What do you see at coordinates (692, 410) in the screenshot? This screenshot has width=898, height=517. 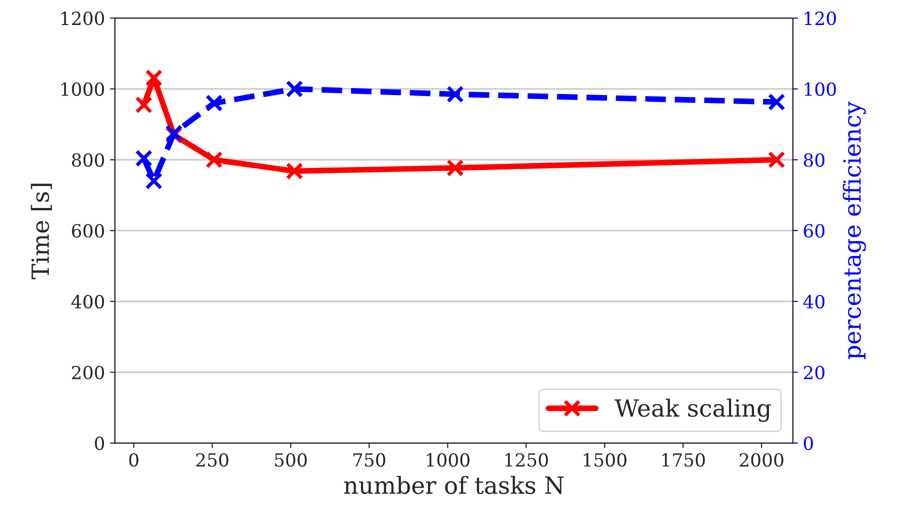 I see `legend-label: Weak scaling` at bounding box center [692, 410].